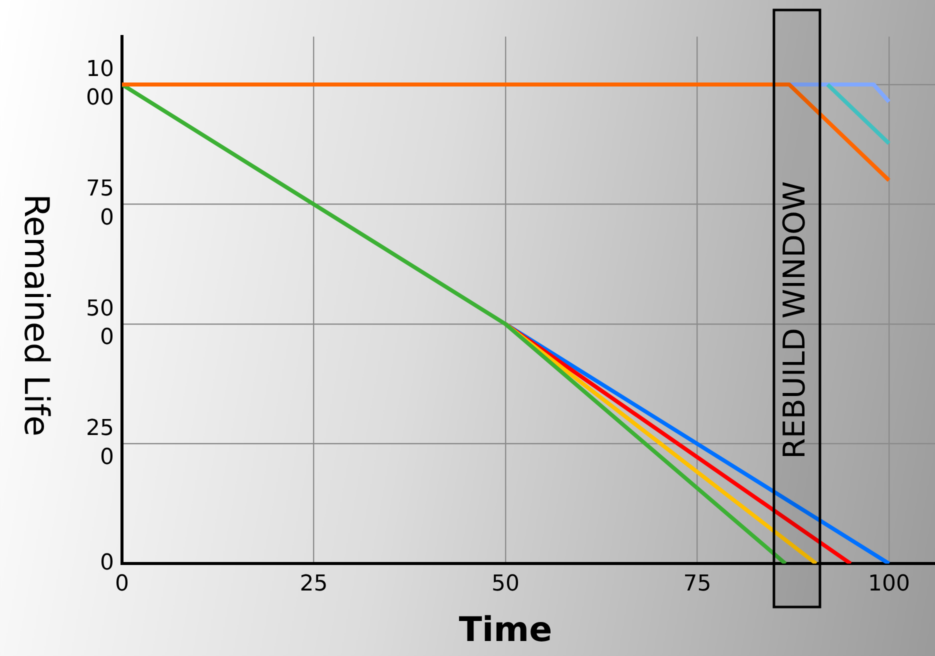 Image resolution: width=935 pixels, height=656 pixels. What do you see at coordinates (107, 563) in the screenshot?
I see `y-tick-label: 0` at bounding box center [107, 563].